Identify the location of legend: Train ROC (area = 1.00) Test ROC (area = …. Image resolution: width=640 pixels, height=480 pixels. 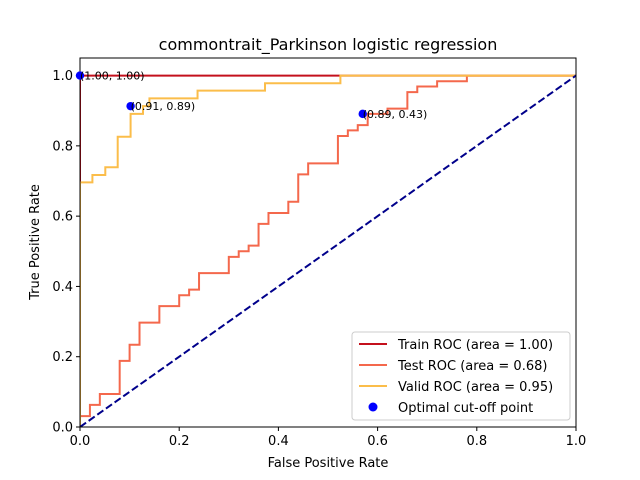
(461, 376).